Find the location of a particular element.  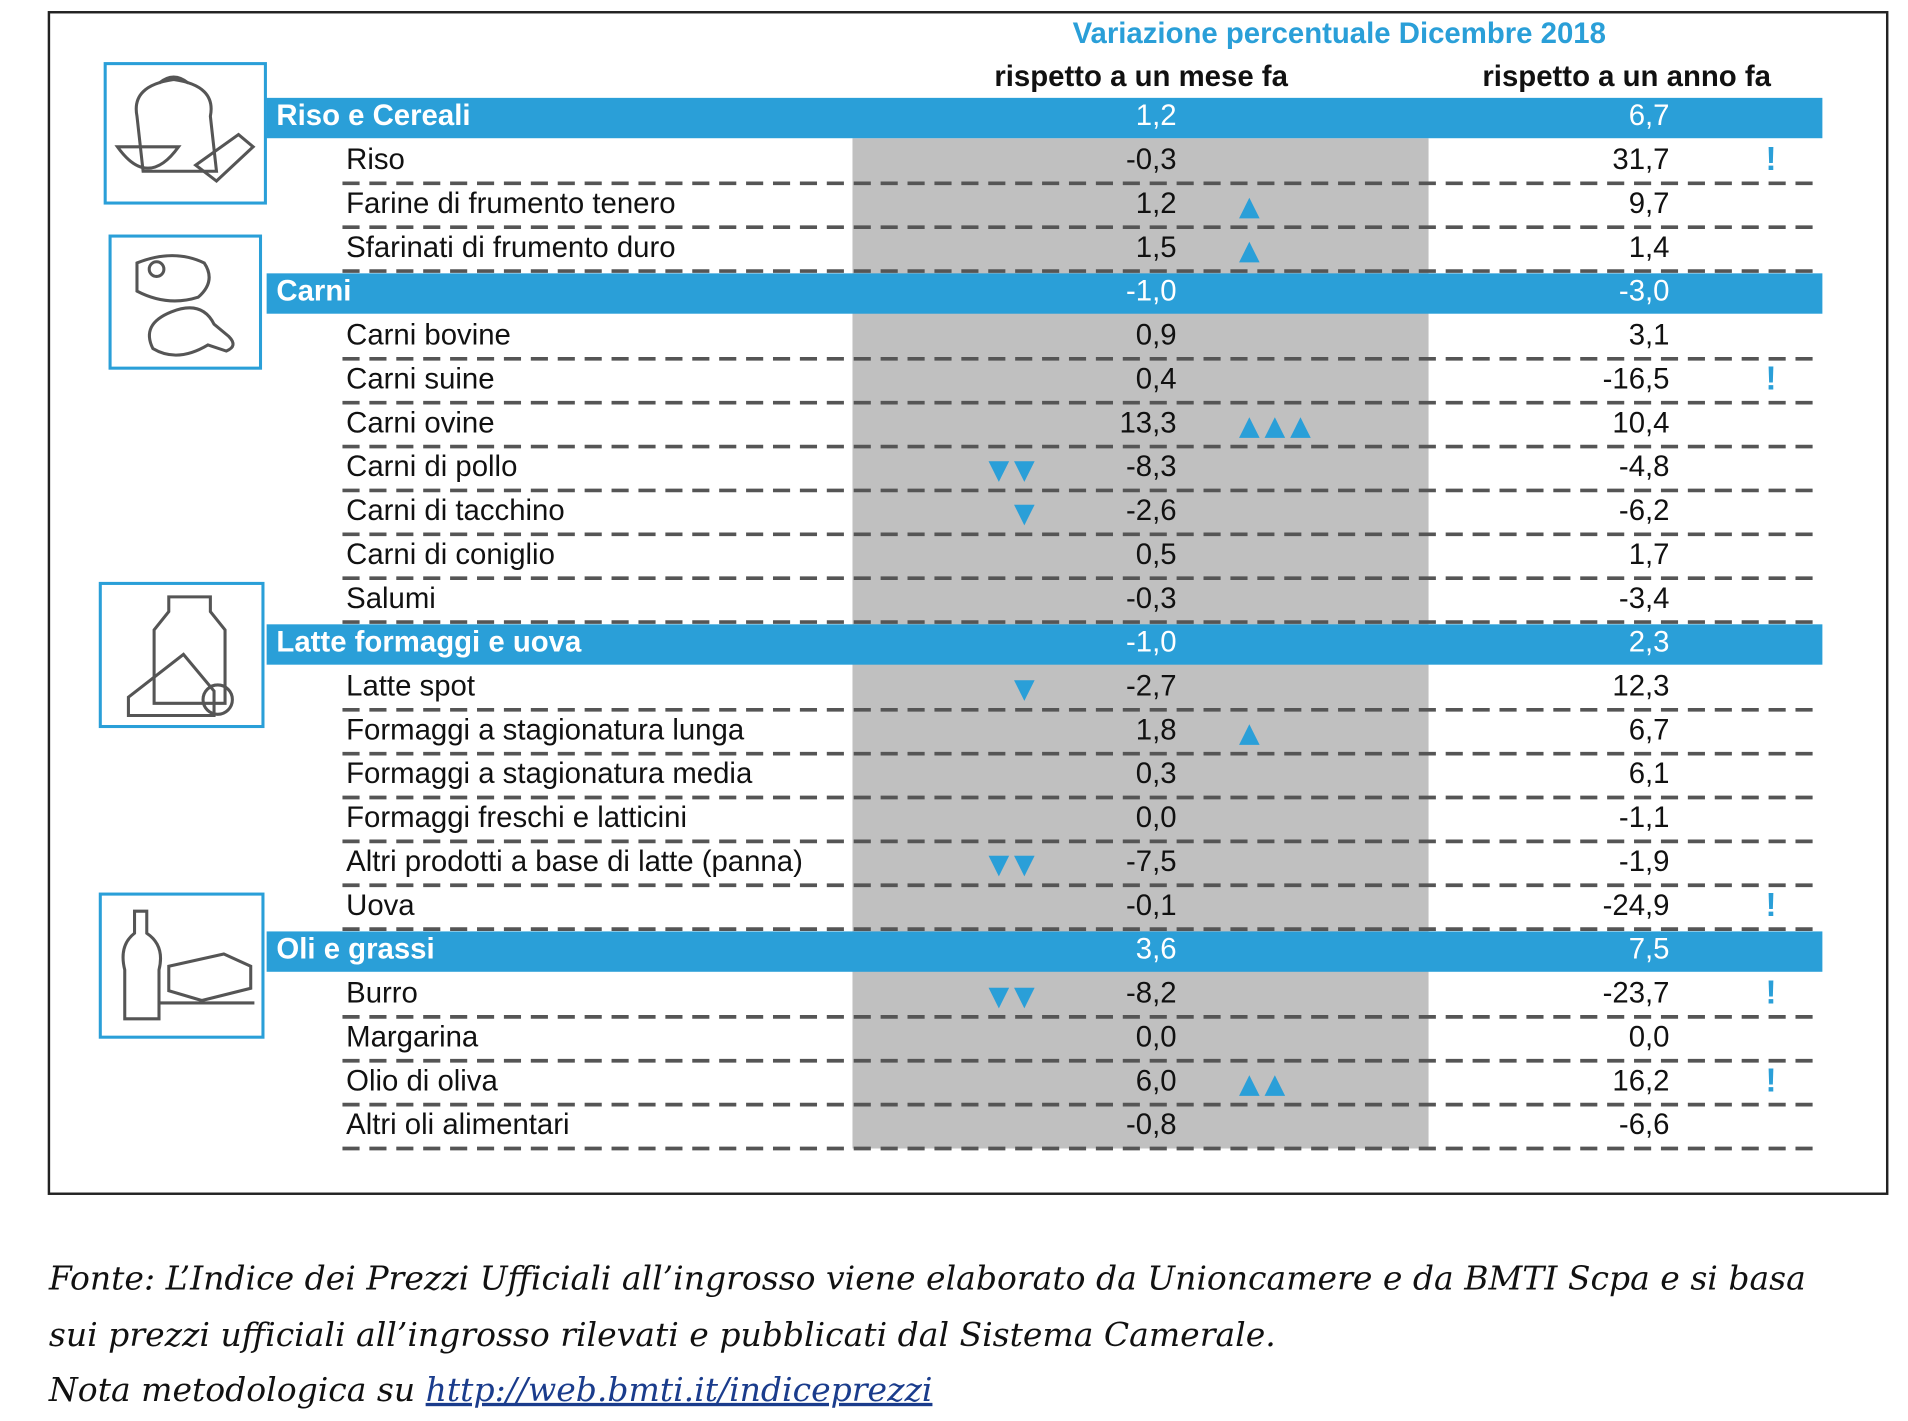

item-month: -0,8 is located at coordinates (1151, 1124).